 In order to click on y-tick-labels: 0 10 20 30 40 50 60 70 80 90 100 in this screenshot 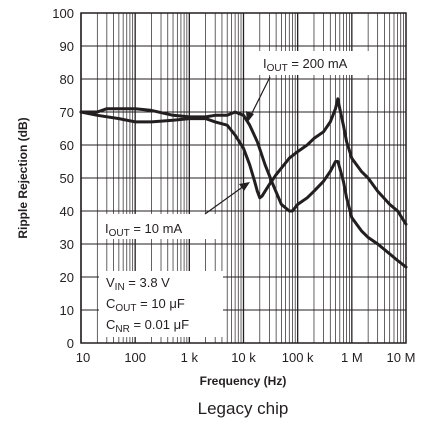, I will do `click(63, 178)`.